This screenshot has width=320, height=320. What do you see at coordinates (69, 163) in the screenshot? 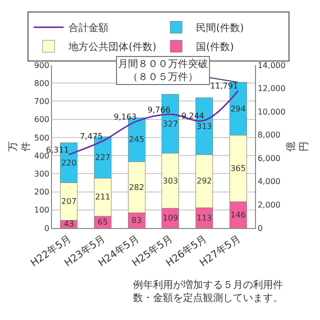
I see `data-label: 220` at bounding box center [69, 163].